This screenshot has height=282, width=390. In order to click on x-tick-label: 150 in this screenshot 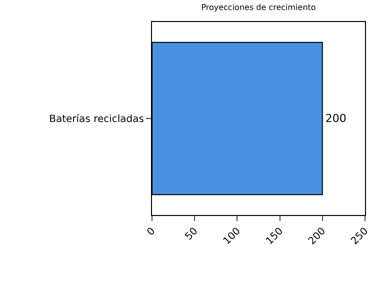, I will do `click(275, 237)`.